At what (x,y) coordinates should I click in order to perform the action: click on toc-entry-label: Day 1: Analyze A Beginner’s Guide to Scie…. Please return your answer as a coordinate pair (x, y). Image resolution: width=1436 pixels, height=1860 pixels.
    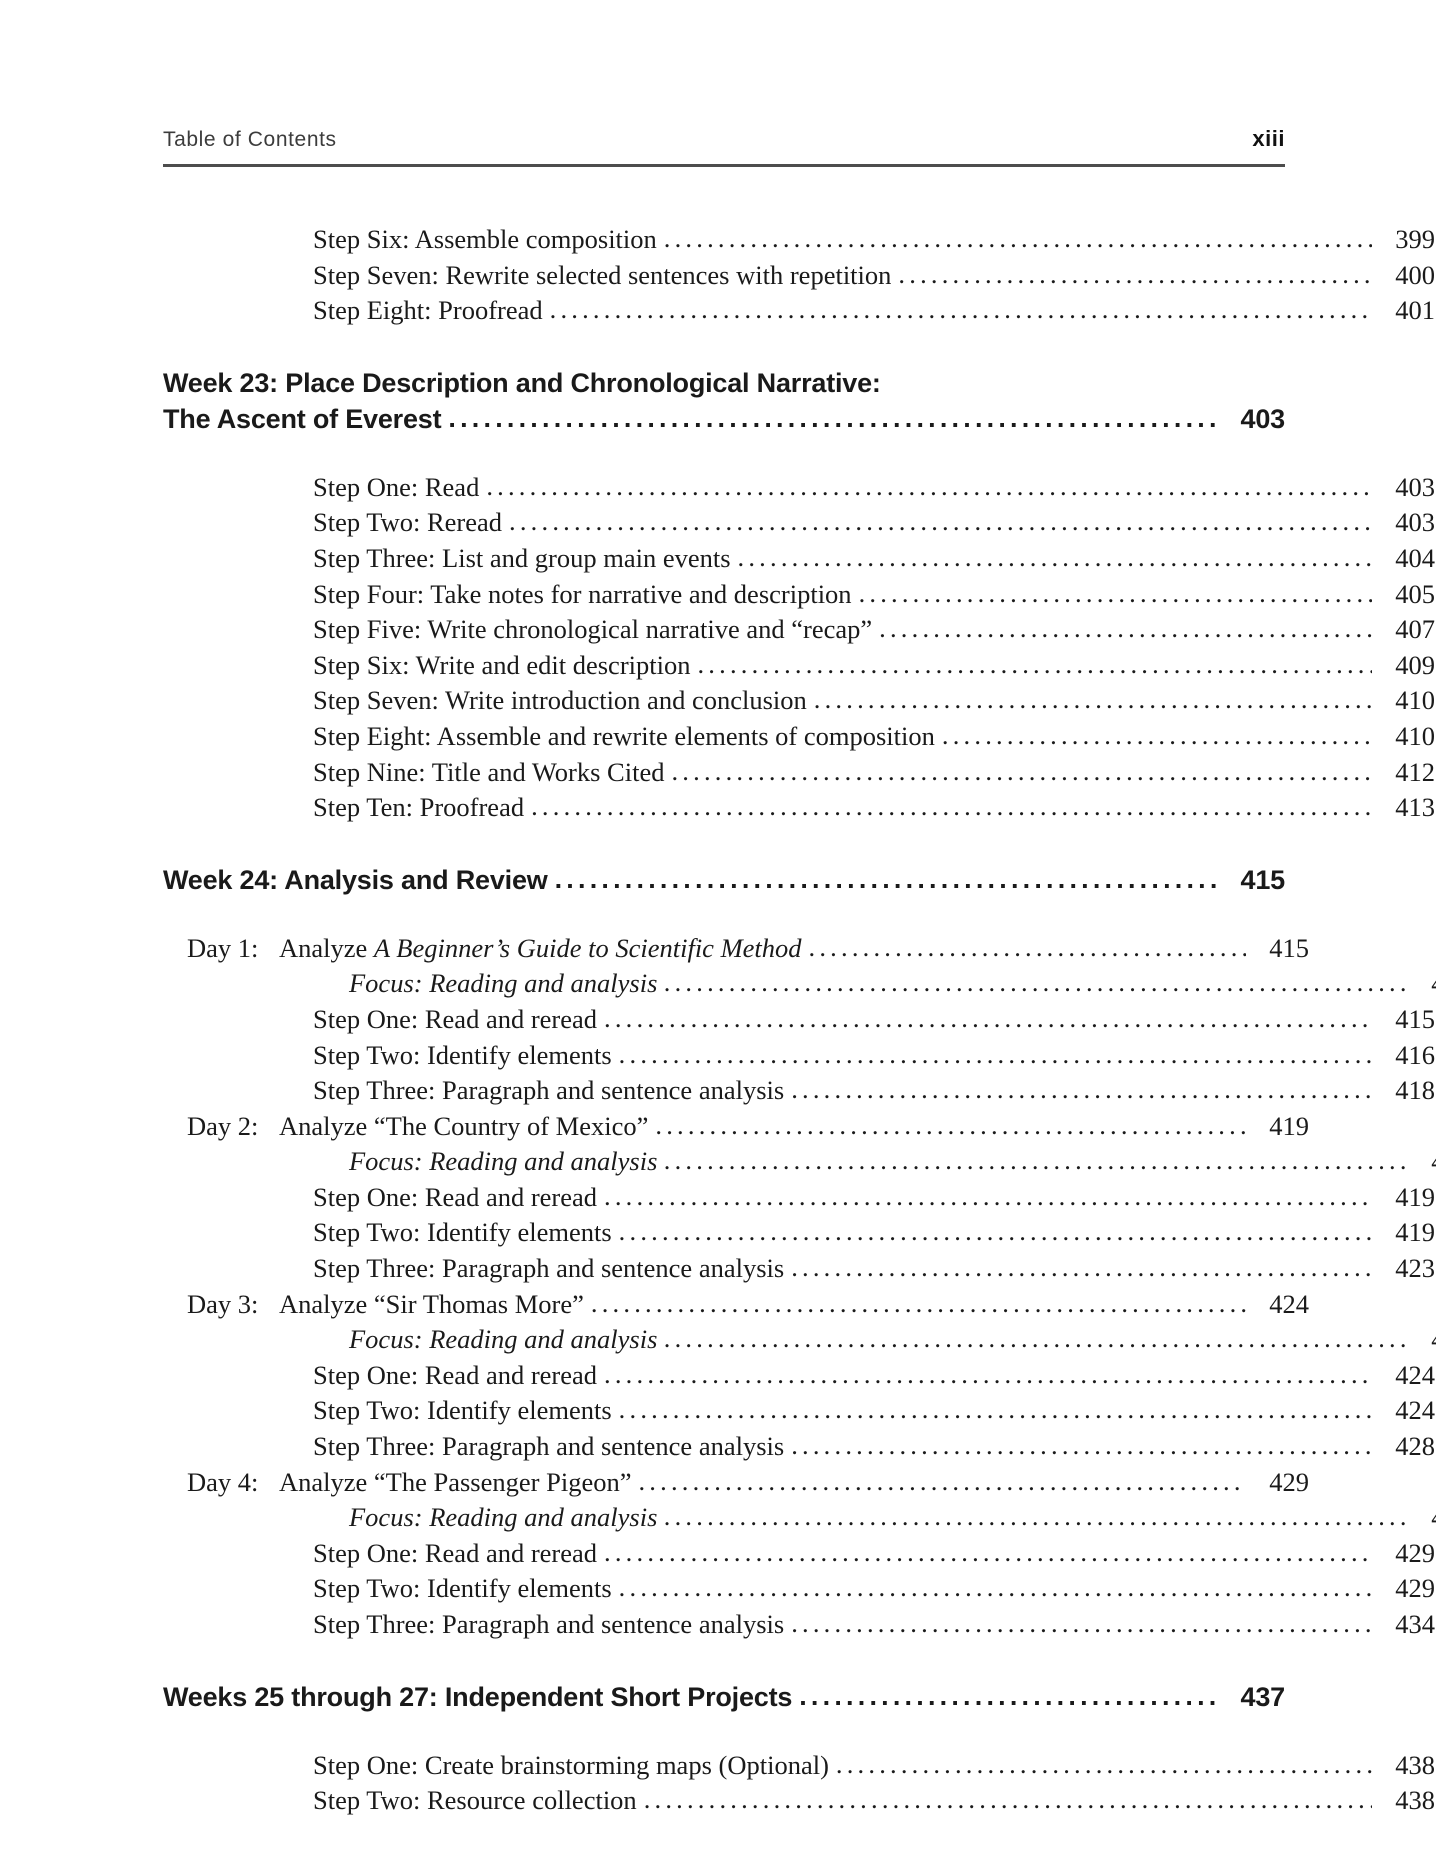
    Looking at the image, I should click on (497, 949).